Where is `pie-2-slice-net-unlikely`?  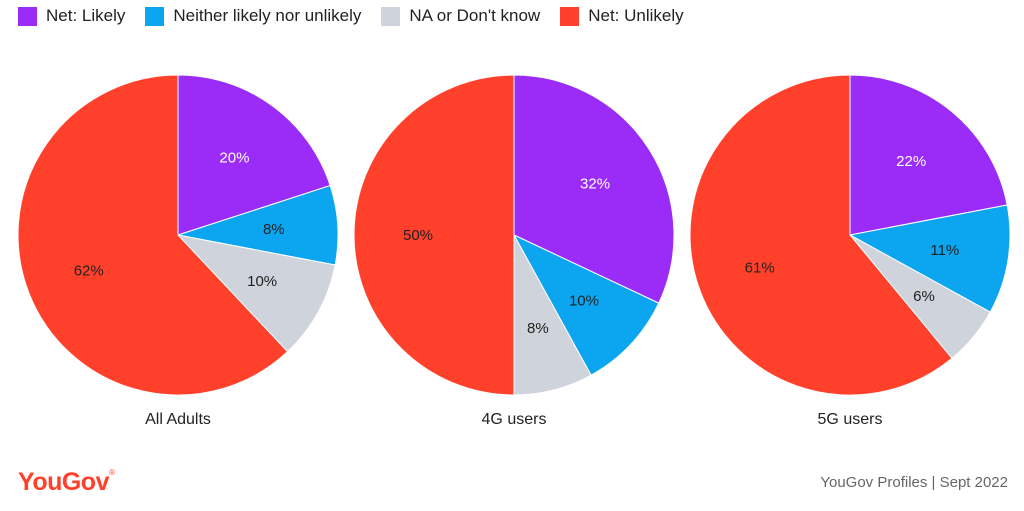 pie-2-slice-net-unlikely is located at coordinates (434, 235).